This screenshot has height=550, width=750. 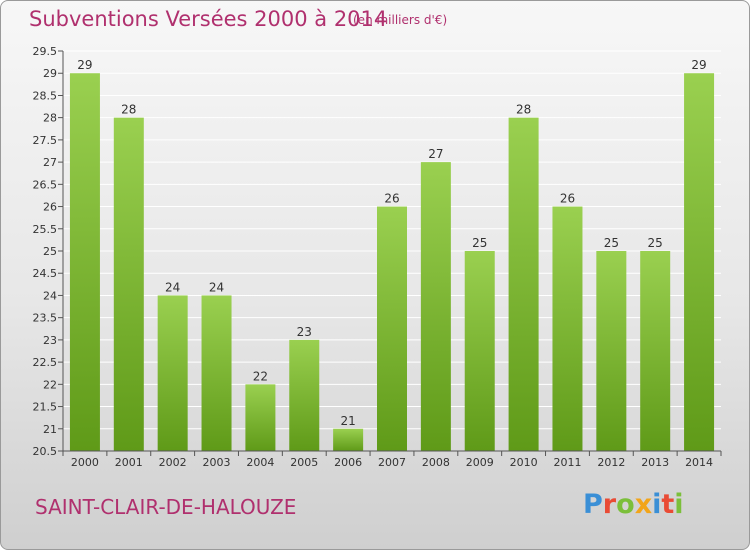 I want to click on x-tick-label: 2005, so click(x=304, y=462).